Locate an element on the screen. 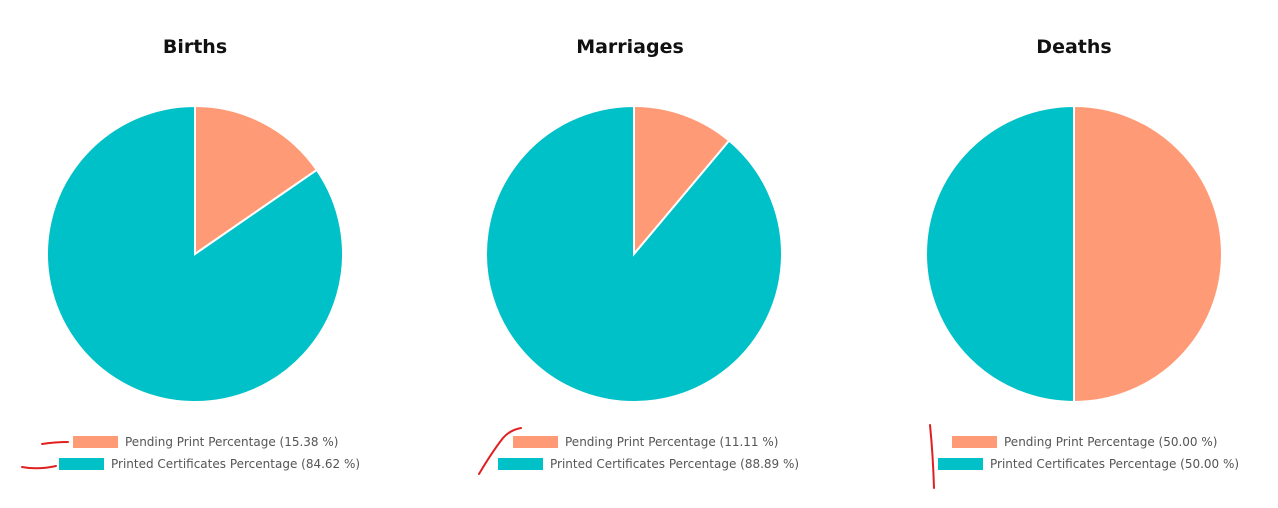  legend-item-pending: Pending Print Percentage (11.11 %) is located at coordinates (645, 442).